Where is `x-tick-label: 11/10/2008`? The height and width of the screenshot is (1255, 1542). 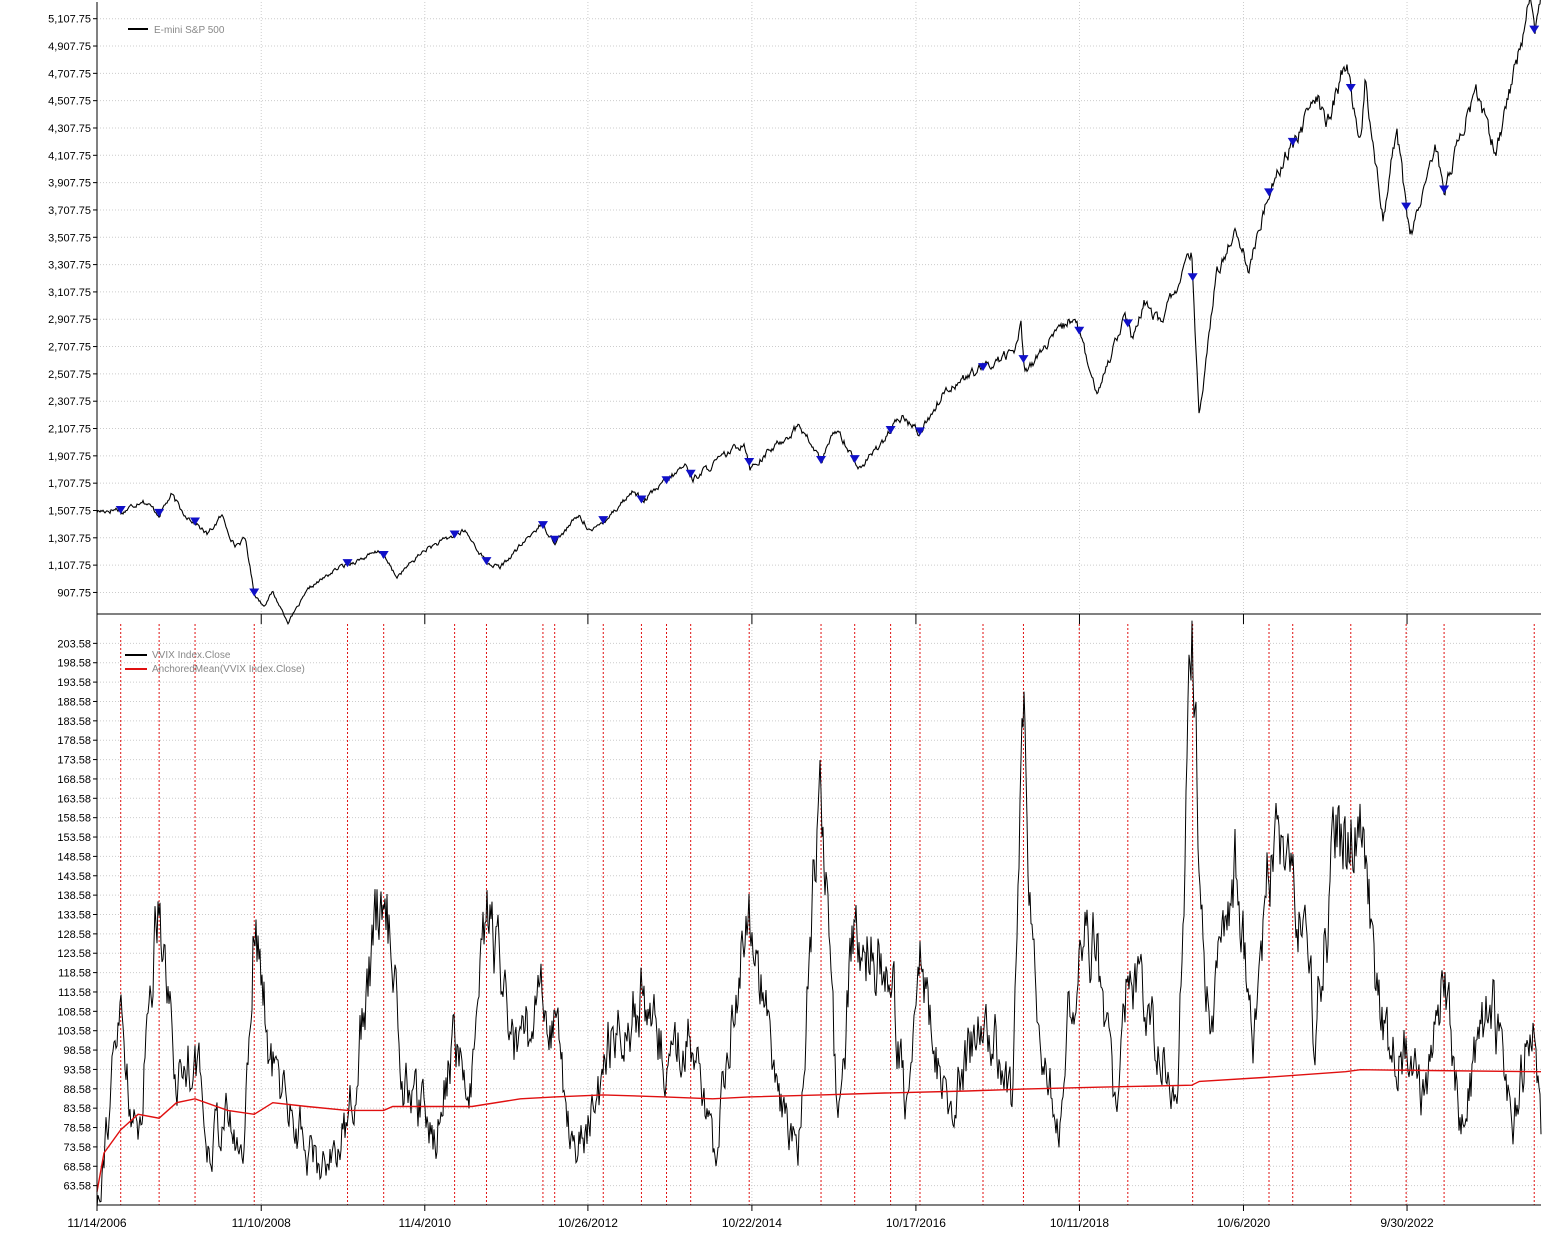 x-tick-label: 11/10/2008 is located at coordinates (261, 1223).